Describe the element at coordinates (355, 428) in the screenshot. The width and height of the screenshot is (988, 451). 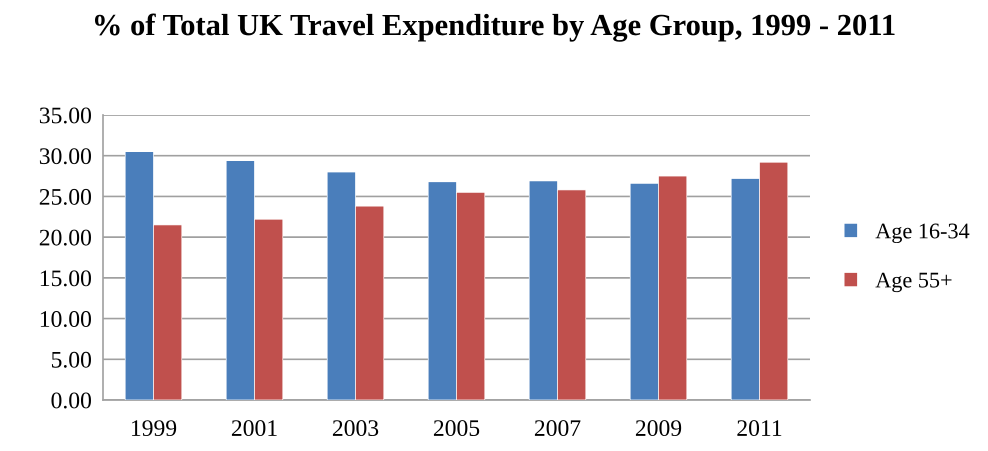
I see `x-tick-label: 2003` at that location.